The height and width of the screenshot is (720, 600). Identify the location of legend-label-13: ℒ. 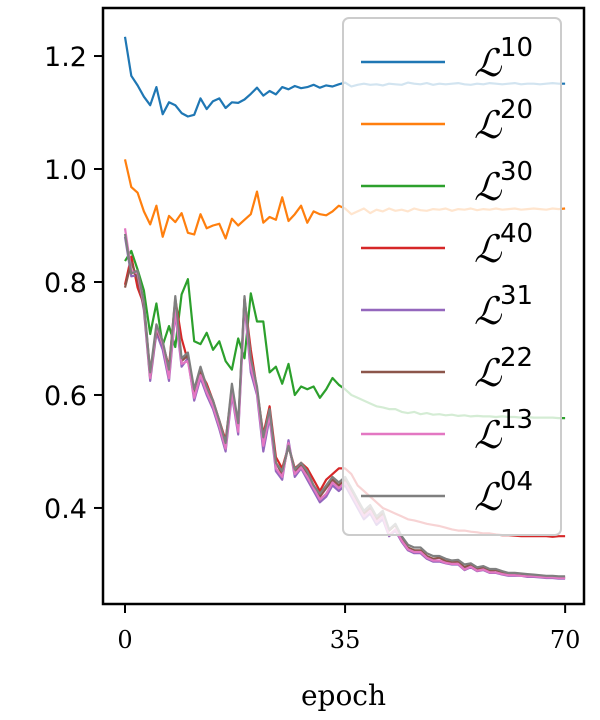
(488, 435).